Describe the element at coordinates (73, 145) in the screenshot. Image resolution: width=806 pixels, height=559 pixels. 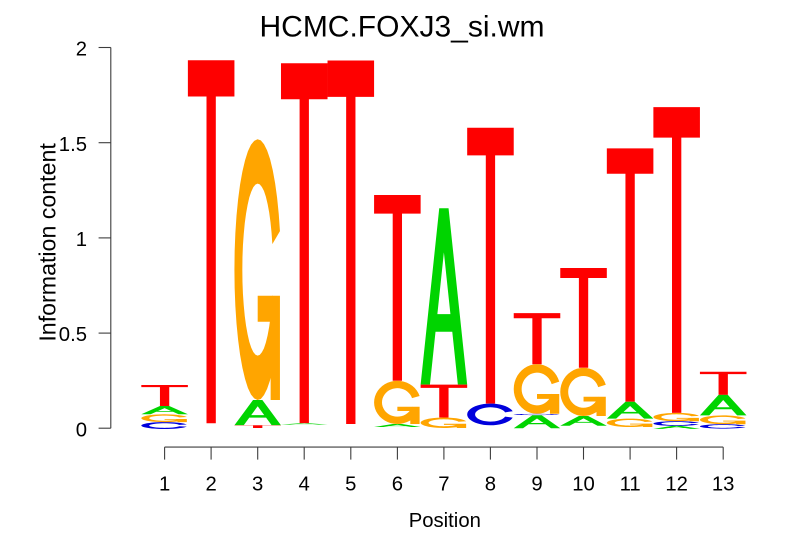
I see `svg-text: 1.5` at that location.